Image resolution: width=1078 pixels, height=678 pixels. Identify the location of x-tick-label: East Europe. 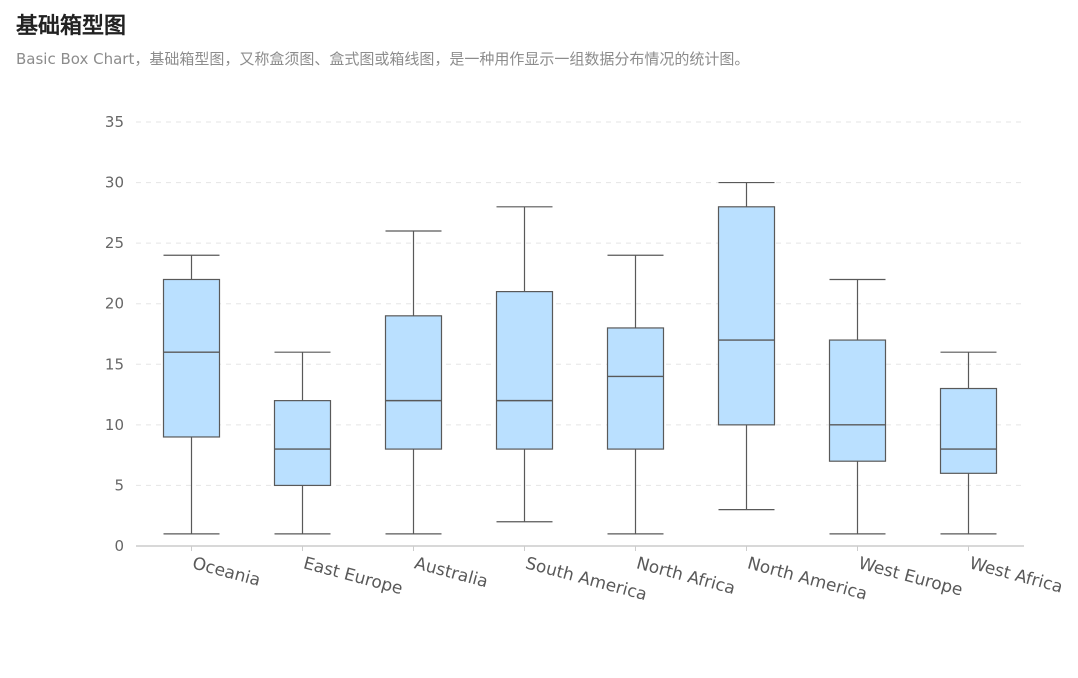
(353, 577).